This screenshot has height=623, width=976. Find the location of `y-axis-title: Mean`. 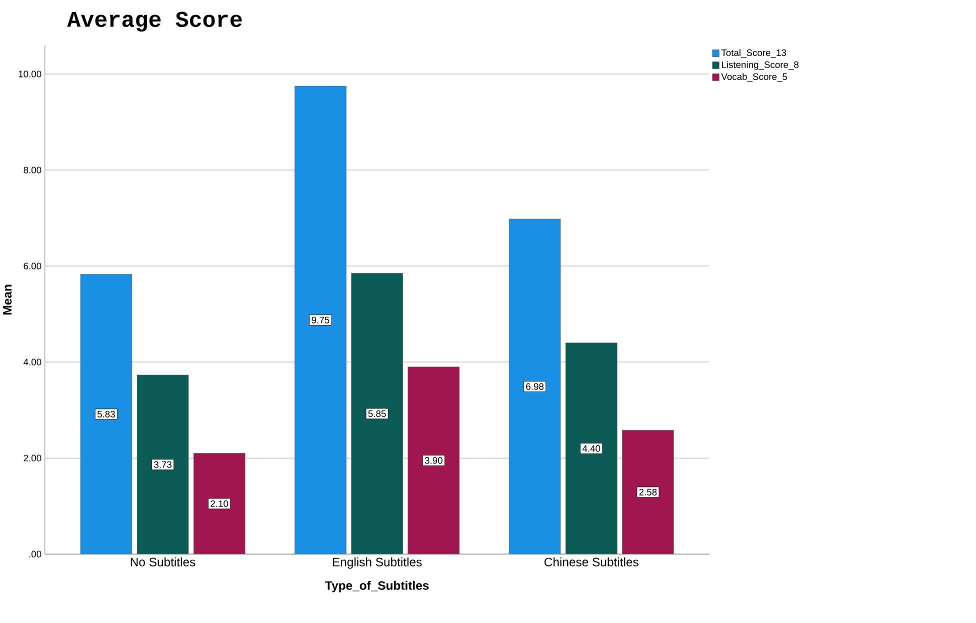

y-axis-title: Mean is located at coordinates (7, 299).